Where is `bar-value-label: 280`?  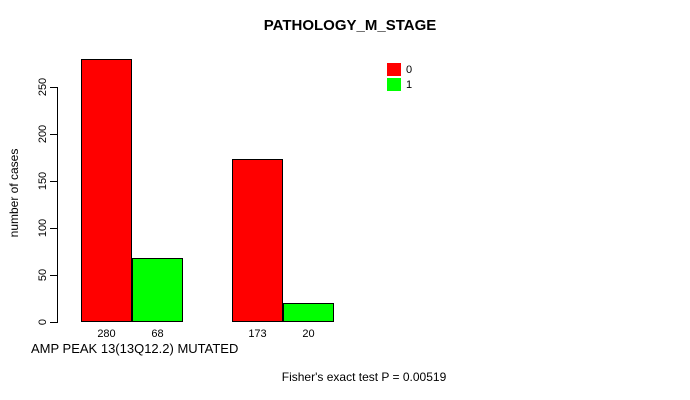 bar-value-label: 280 is located at coordinates (106, 334).